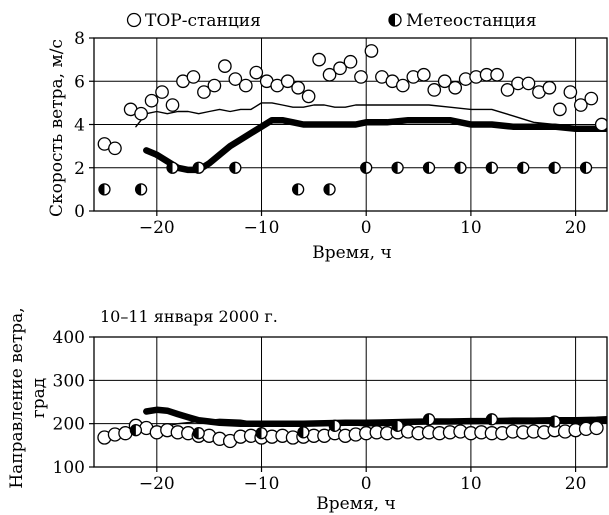 This screenshot has height=515, width=609. I want to click on legend-marker-meteo, so click(395, 20).